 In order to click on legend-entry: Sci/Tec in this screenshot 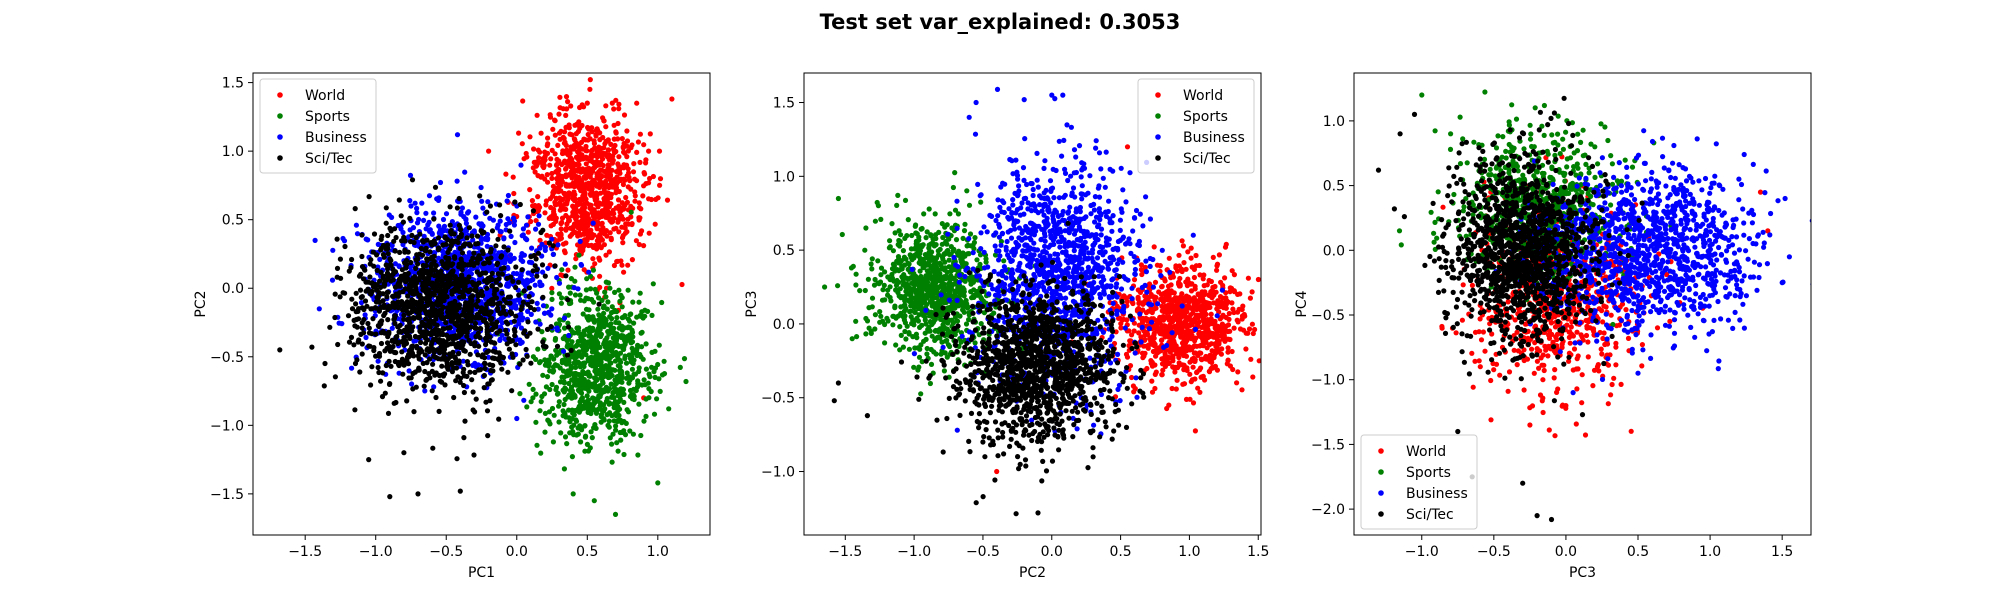, I will do `click(329, 159)`.